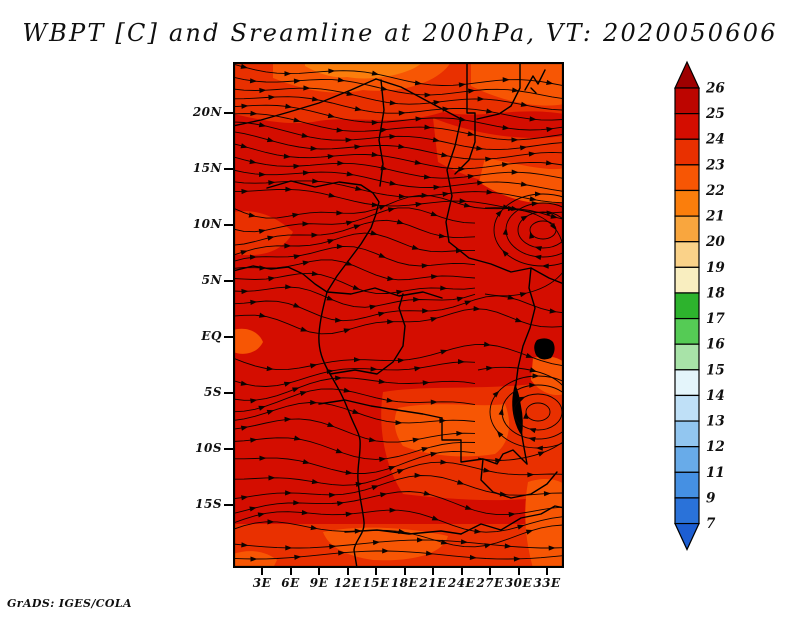  What do you see at coordinates (228, 113) in the screenshot?
I see `y-tick` at bounding box center [228, 113].